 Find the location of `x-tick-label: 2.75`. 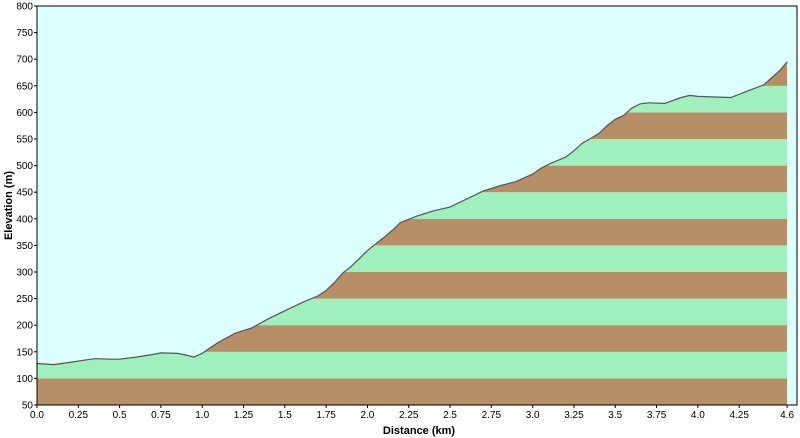

x-tick-label: 2.75 is located at coordinates (492, 415).